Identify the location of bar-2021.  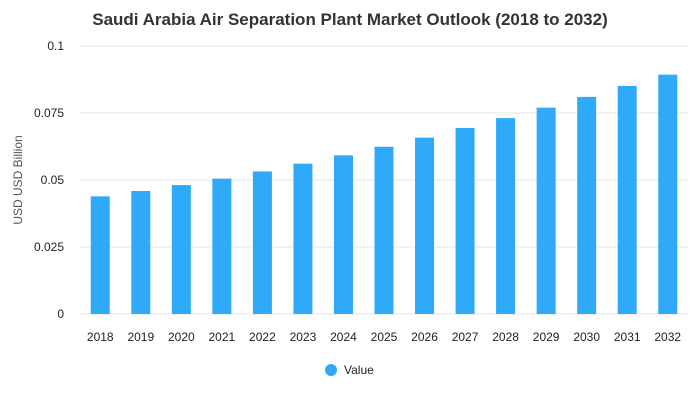
(222, 246).